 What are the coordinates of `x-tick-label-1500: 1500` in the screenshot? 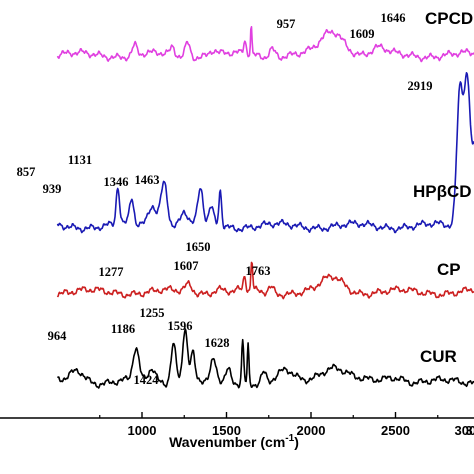 It's located at (226, 430).